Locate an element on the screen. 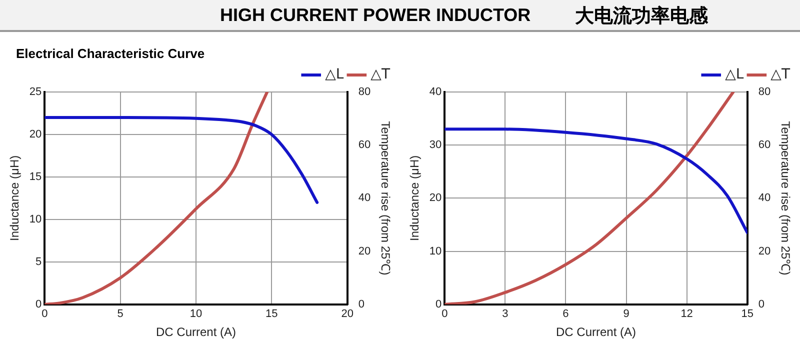 Image resolution: width=800 pixels, height=345 pixels. chart-title: HIGH CURRENT POWER INDUCTOR is located at coordinates (375, 15).